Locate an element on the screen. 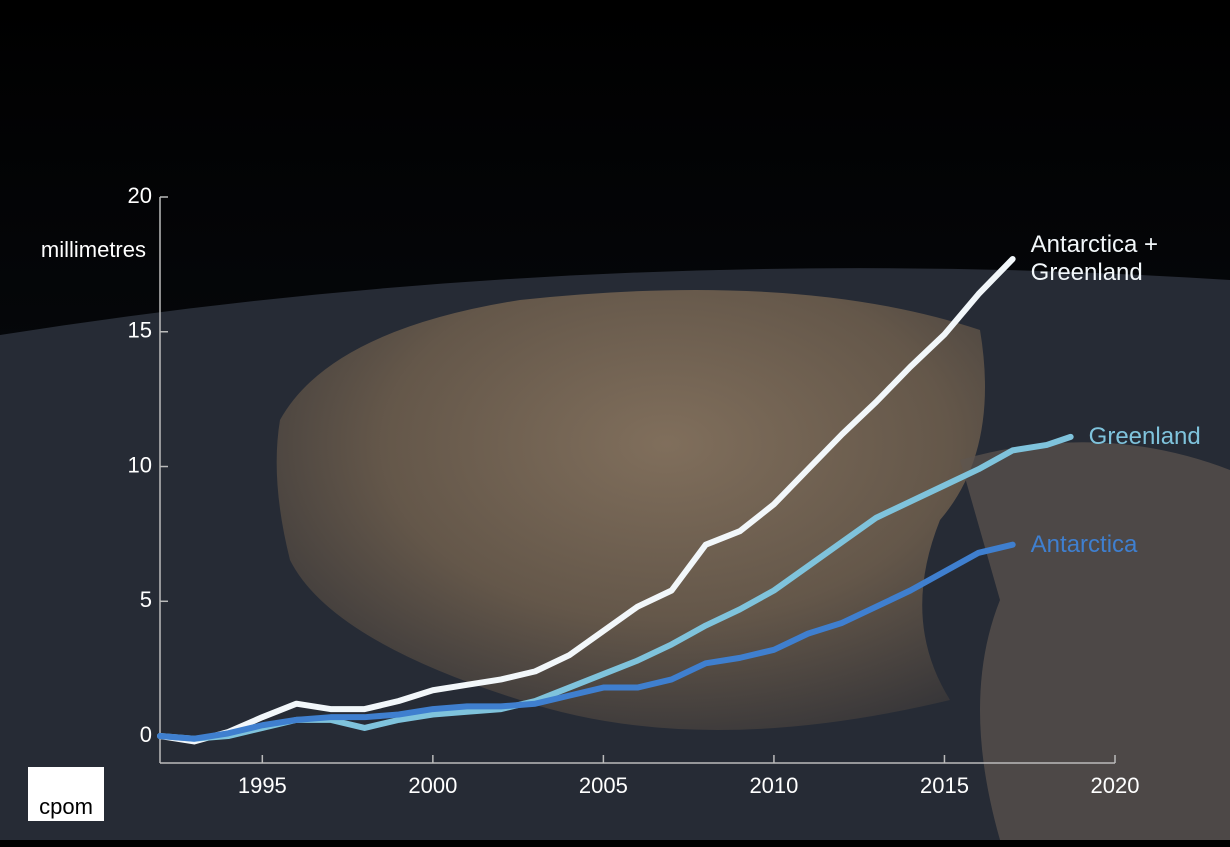 The image size is (1230, 847). series-label: Antarctica + Greenland is located at coordinates (1094, 258).